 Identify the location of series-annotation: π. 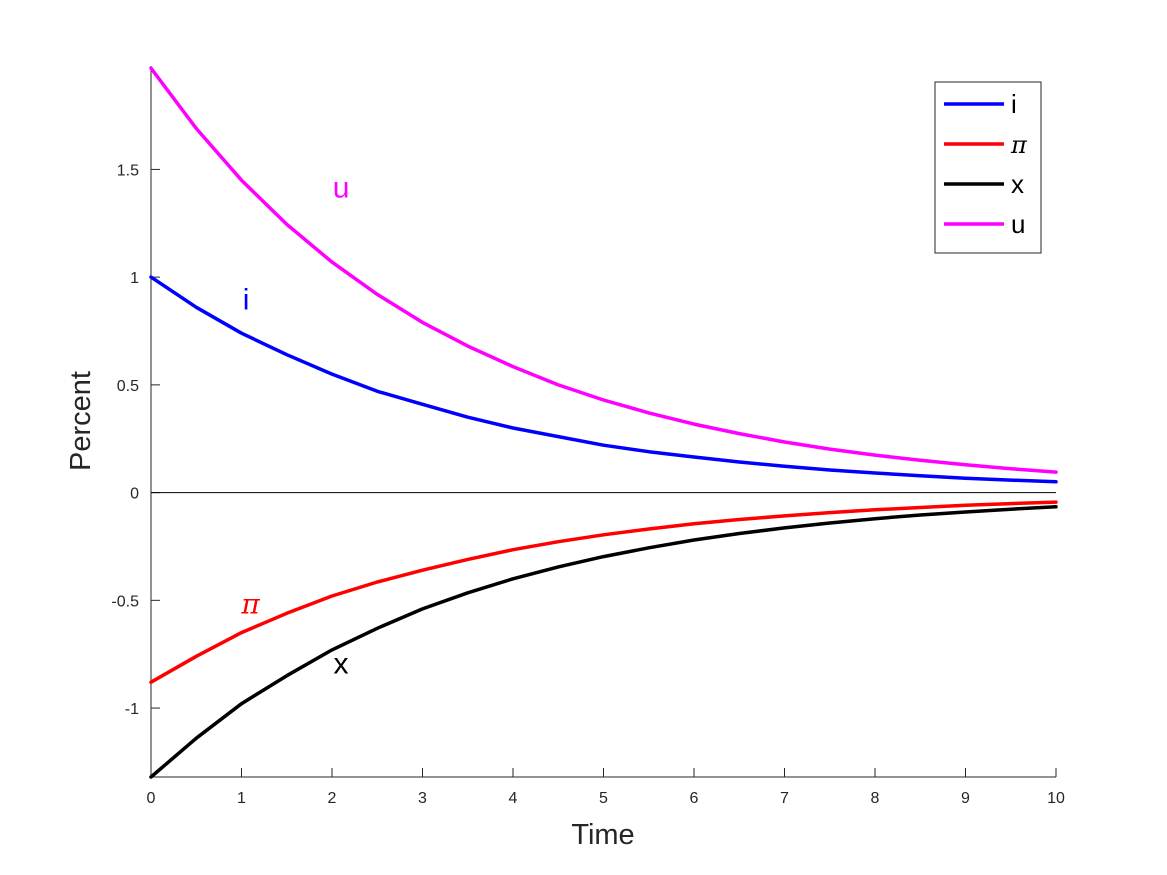
(250, 603).